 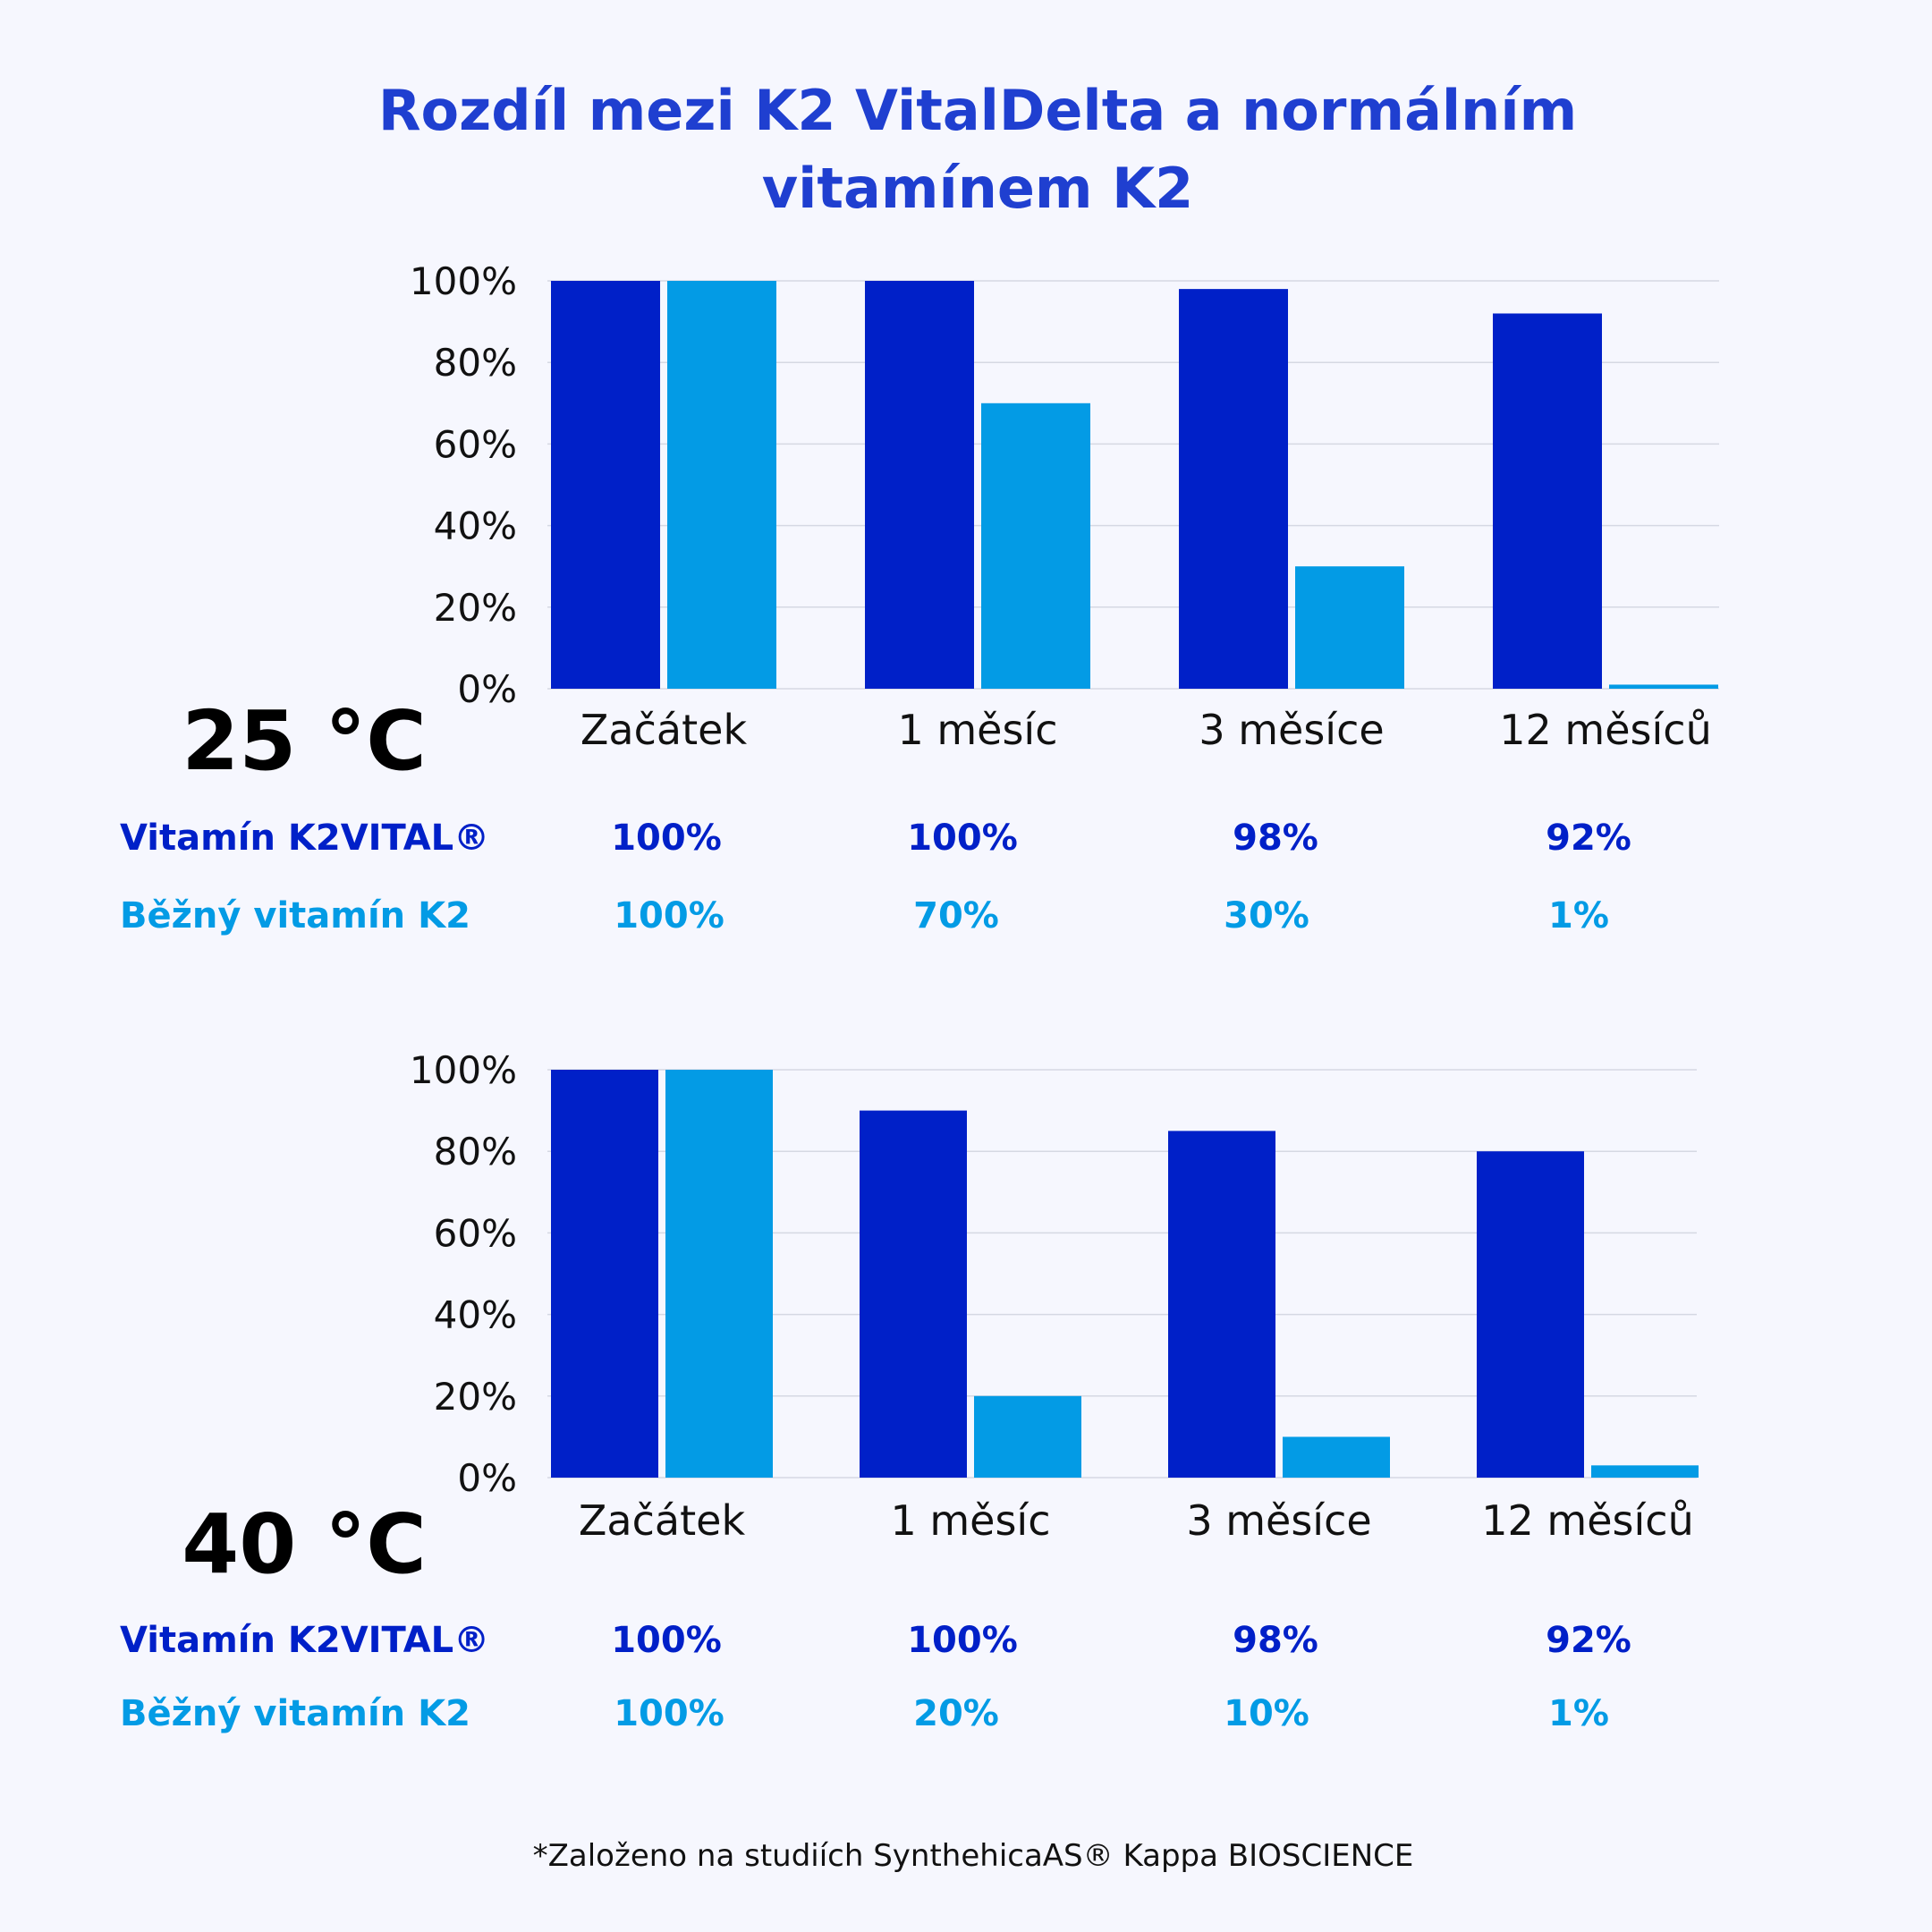 What do you see at coordinates (1266, 1713) in the screenshot?
I see `table-value: 10%` at bounding box center [1266, 1713].